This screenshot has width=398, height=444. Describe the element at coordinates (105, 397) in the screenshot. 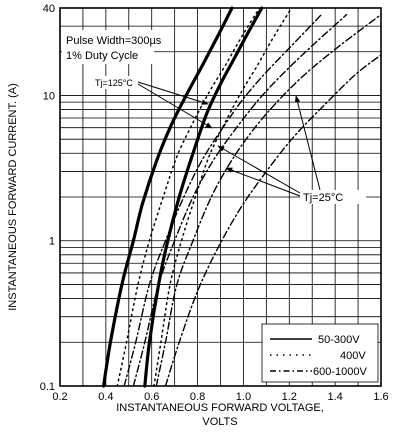

I see `x-tick-label: 0.4` at that location.